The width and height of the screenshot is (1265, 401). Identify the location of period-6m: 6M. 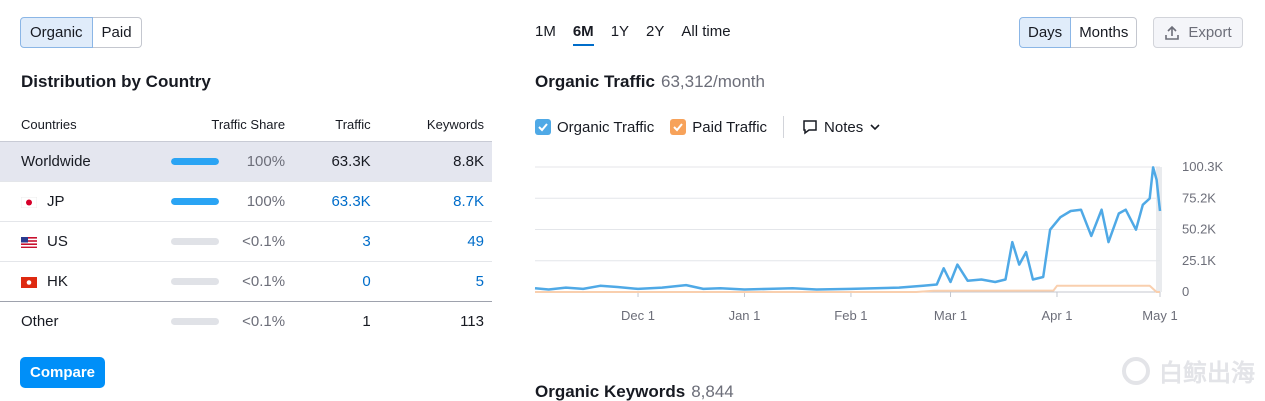
(583, 34).